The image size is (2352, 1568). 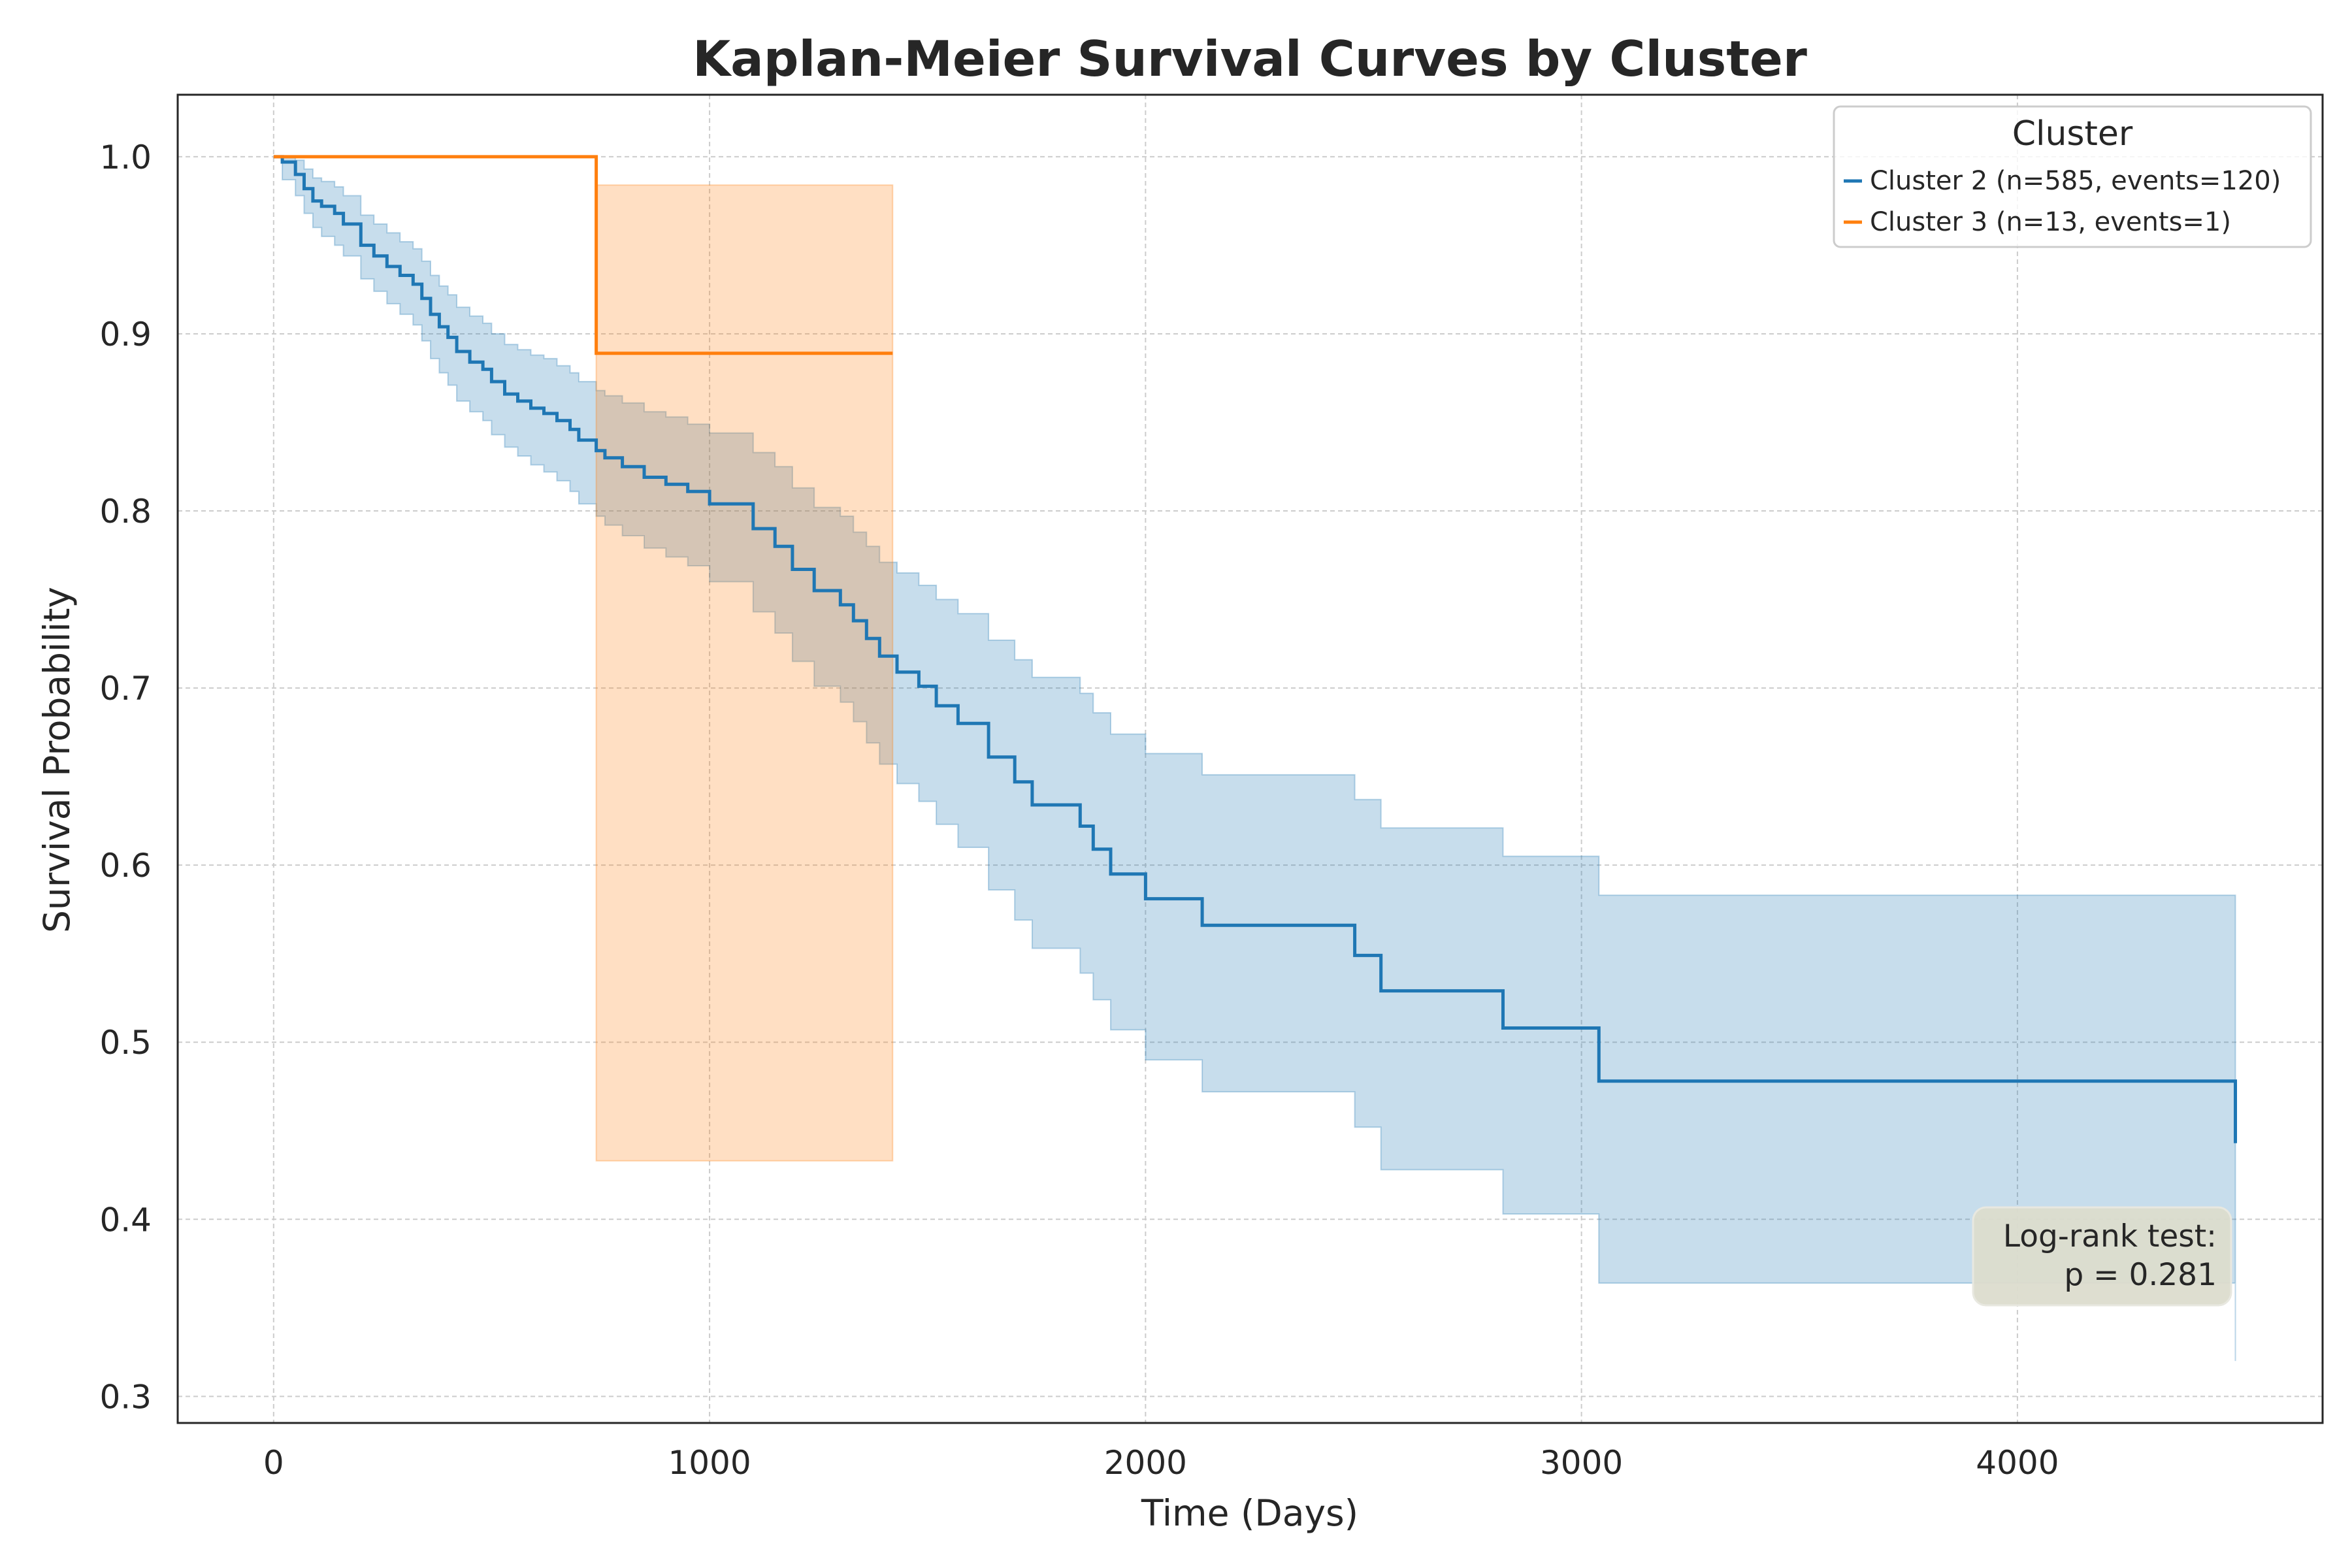 I want to click on legend-box, so click(x=2072, y=176).